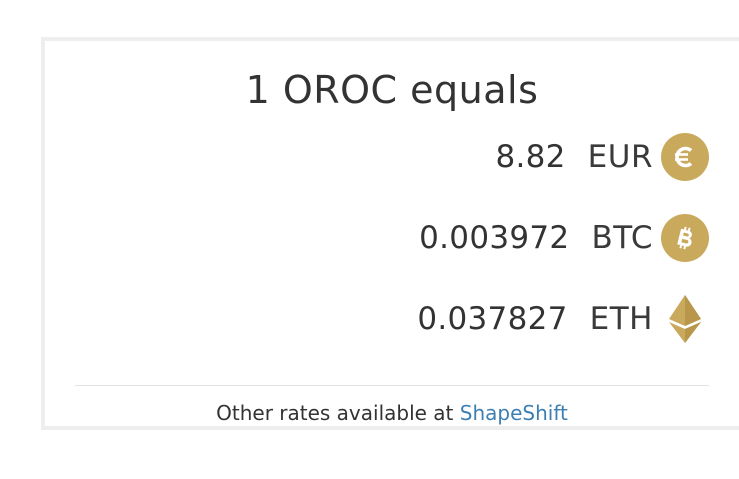 The width and height of the screenshot is (739, 479). What do you see at coordinates (392, 385) in the screenshot?
I see `divider` at bounding box center [392, 385].